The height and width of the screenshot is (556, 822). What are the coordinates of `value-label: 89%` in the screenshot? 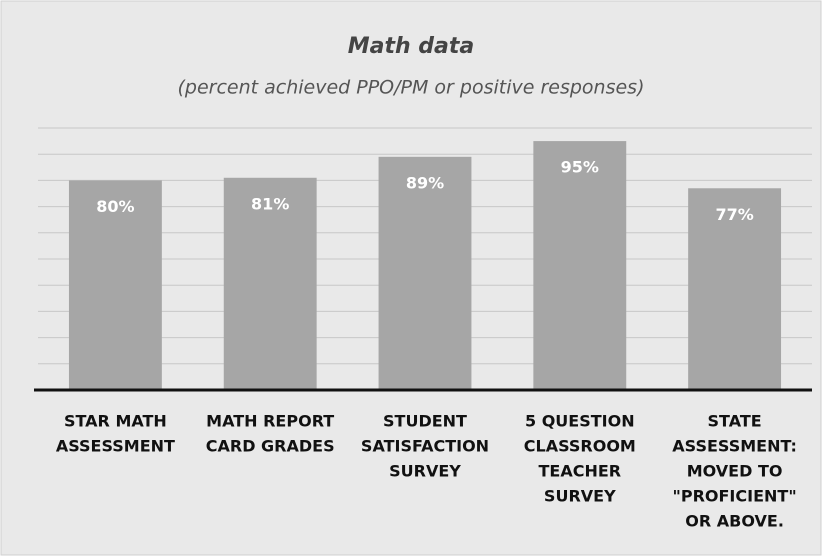 It's located at (425, 182).